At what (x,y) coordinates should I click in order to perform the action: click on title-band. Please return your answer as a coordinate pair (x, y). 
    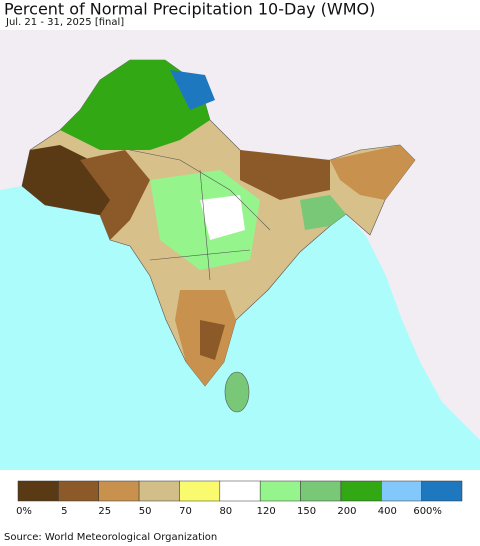
    Looking at the image, I should click on (240, 15).